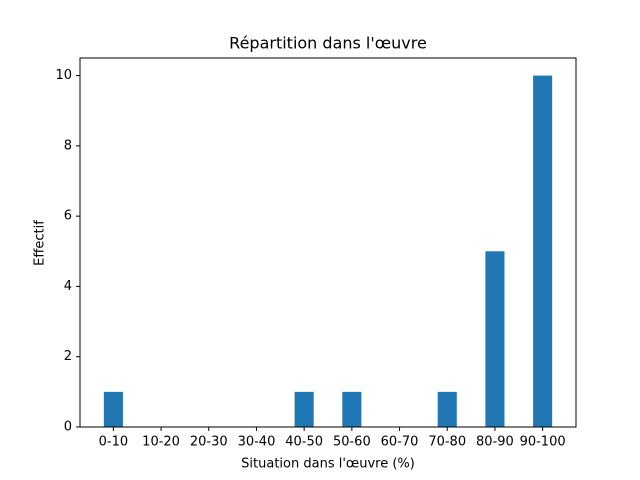 This screenshot has height=480, width=640. Describe the element at coordinates (447, 442) in the screenshot. I see `x-tick-label: 70-80` at that location.